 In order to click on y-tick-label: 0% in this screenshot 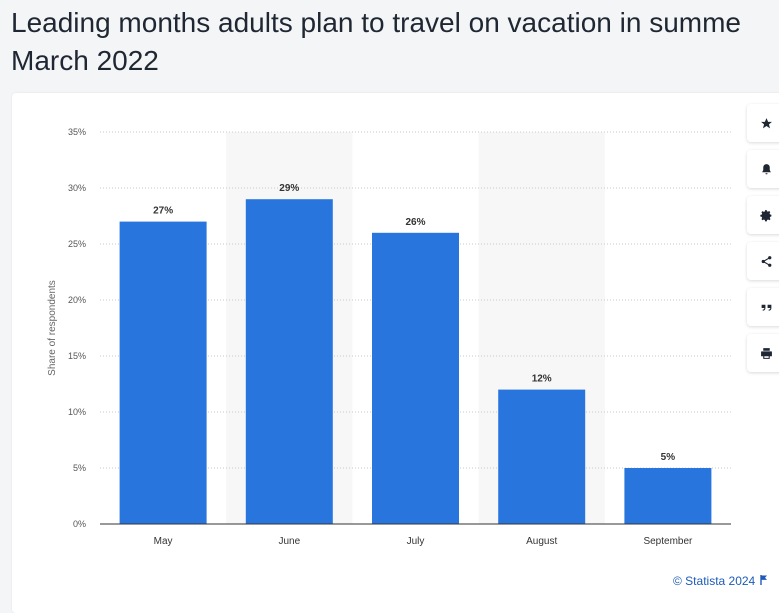, I will do `click(79, 524)`.